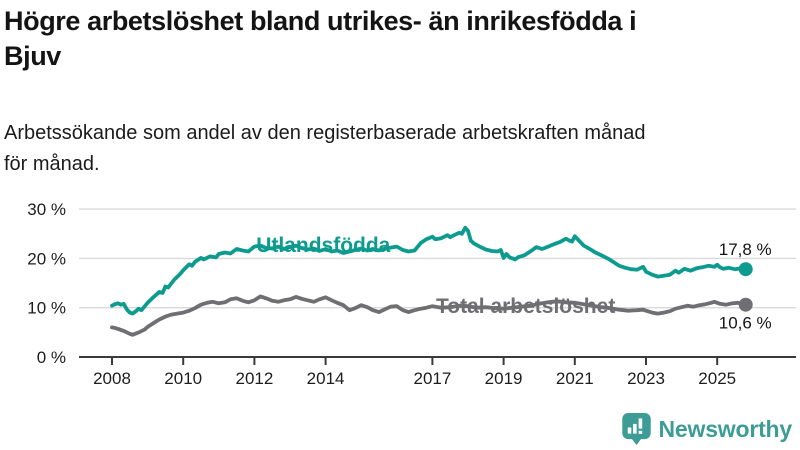 This screenshot has height=450, width=800. Describe the element at coordinates (323, 245) in the screenshot. I see `series-label-utlandsfodda: Utlandsfödda` at that location.